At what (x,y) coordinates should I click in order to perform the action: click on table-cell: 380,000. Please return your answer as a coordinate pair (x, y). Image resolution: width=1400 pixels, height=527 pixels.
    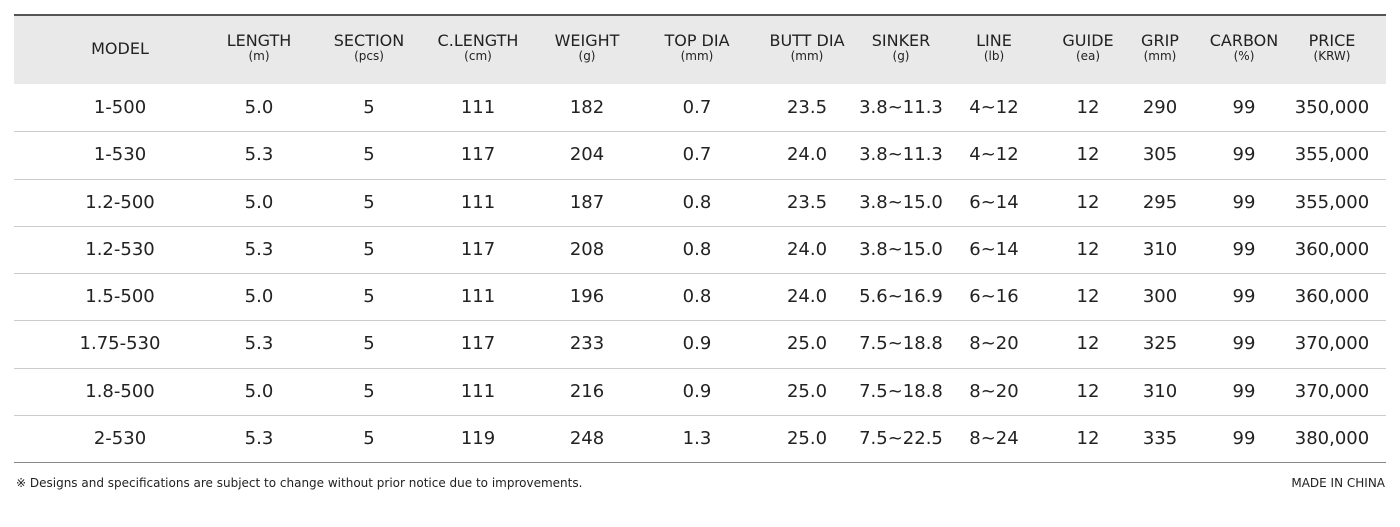
    Looking at the image, I should click on (1332, 438).